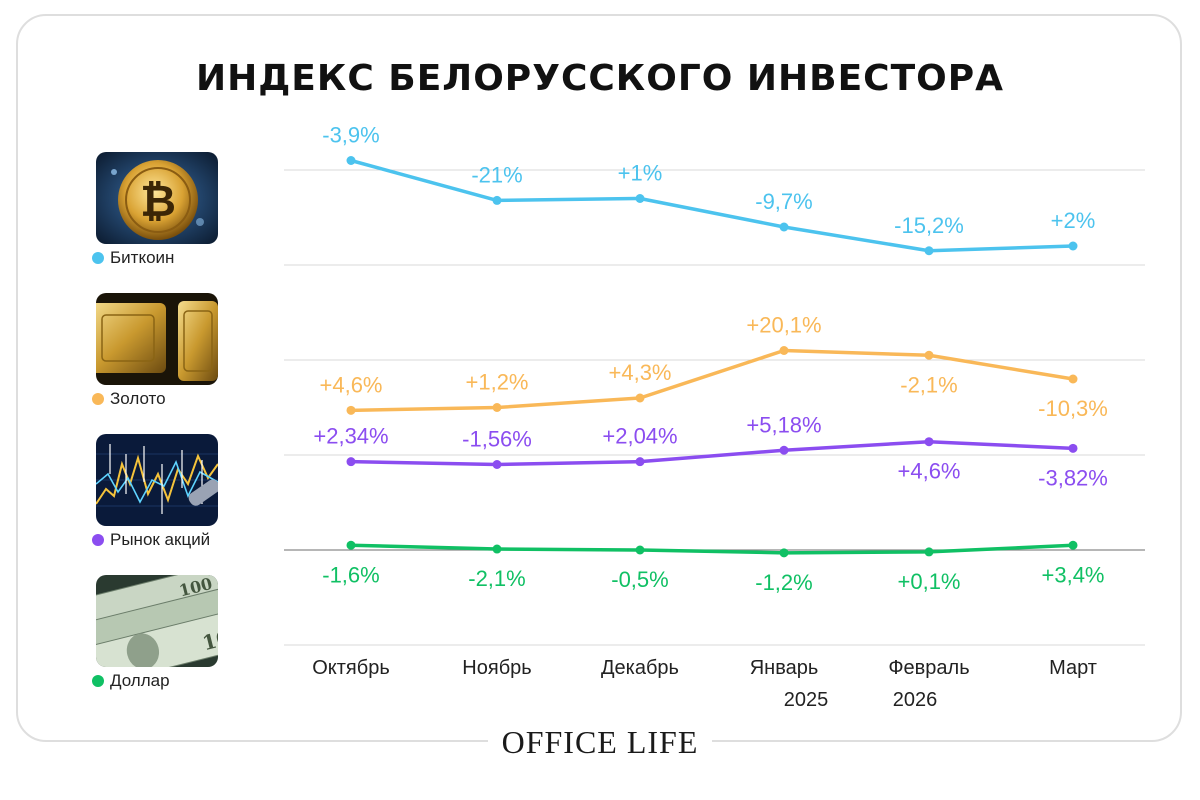 This screenshot has width=1200, height=800. What do you see at coordinates (1073, 574) in the screenshot?
I see `data-label: +3,4%` at bounding box center [1073, 574].